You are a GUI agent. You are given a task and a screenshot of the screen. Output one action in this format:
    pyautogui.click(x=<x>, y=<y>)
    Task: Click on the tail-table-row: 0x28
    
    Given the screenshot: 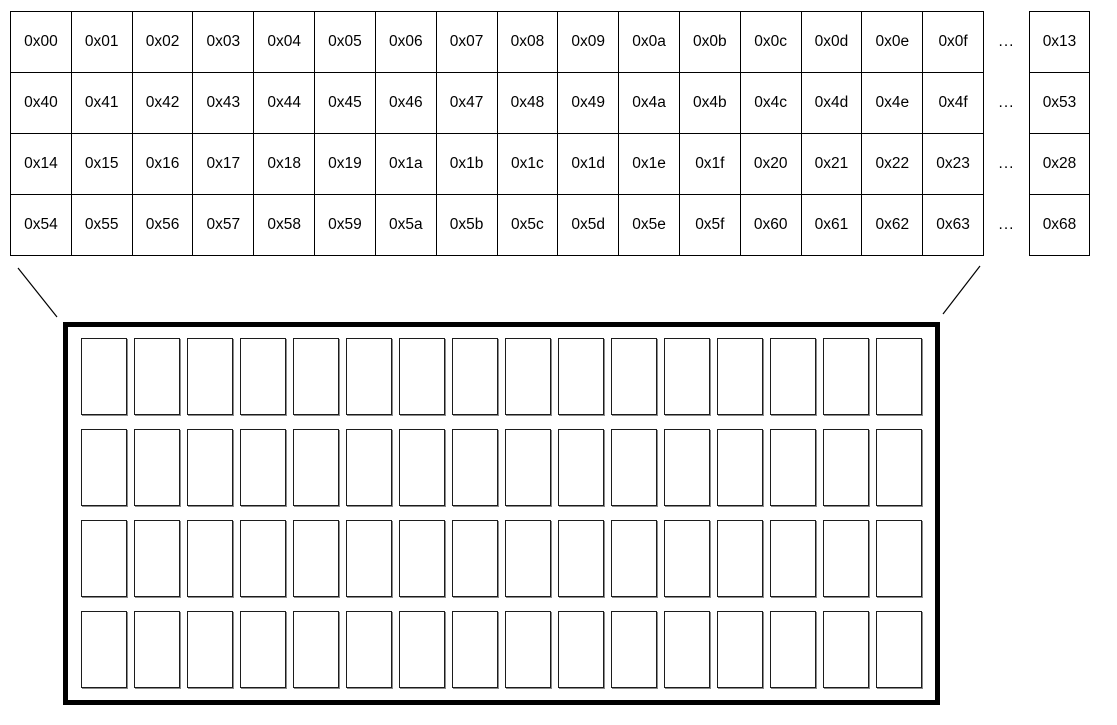 What is the action you would take?
    pyautogui.click(x=1059, y=164)
    